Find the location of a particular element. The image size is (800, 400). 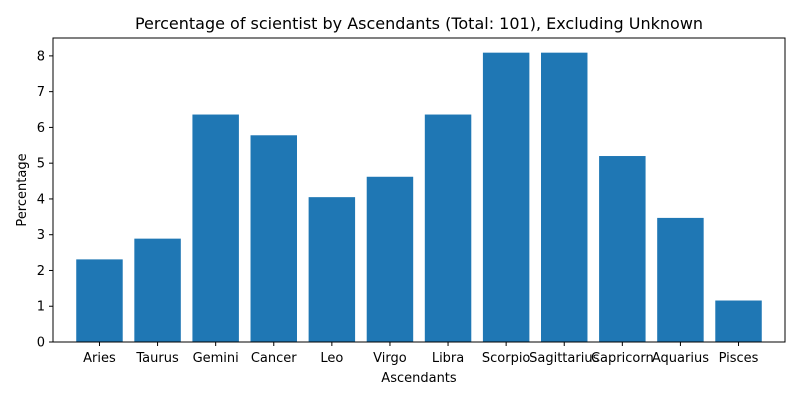

bar-sagittarius is located at coordinates (564, 197).